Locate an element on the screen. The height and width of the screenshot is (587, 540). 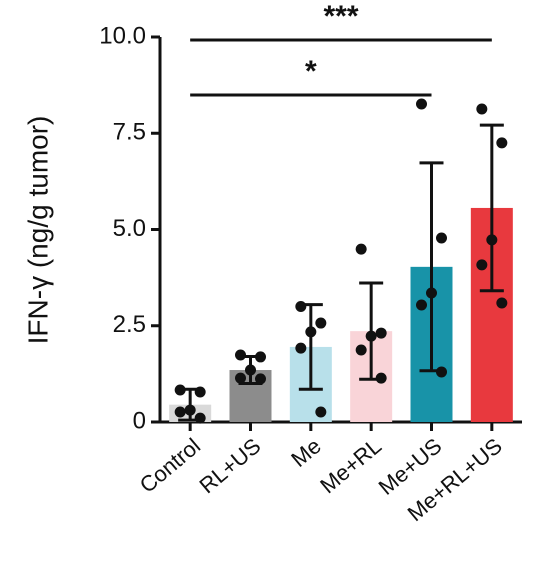
significance-label: * is located at coordinates (311, 71).